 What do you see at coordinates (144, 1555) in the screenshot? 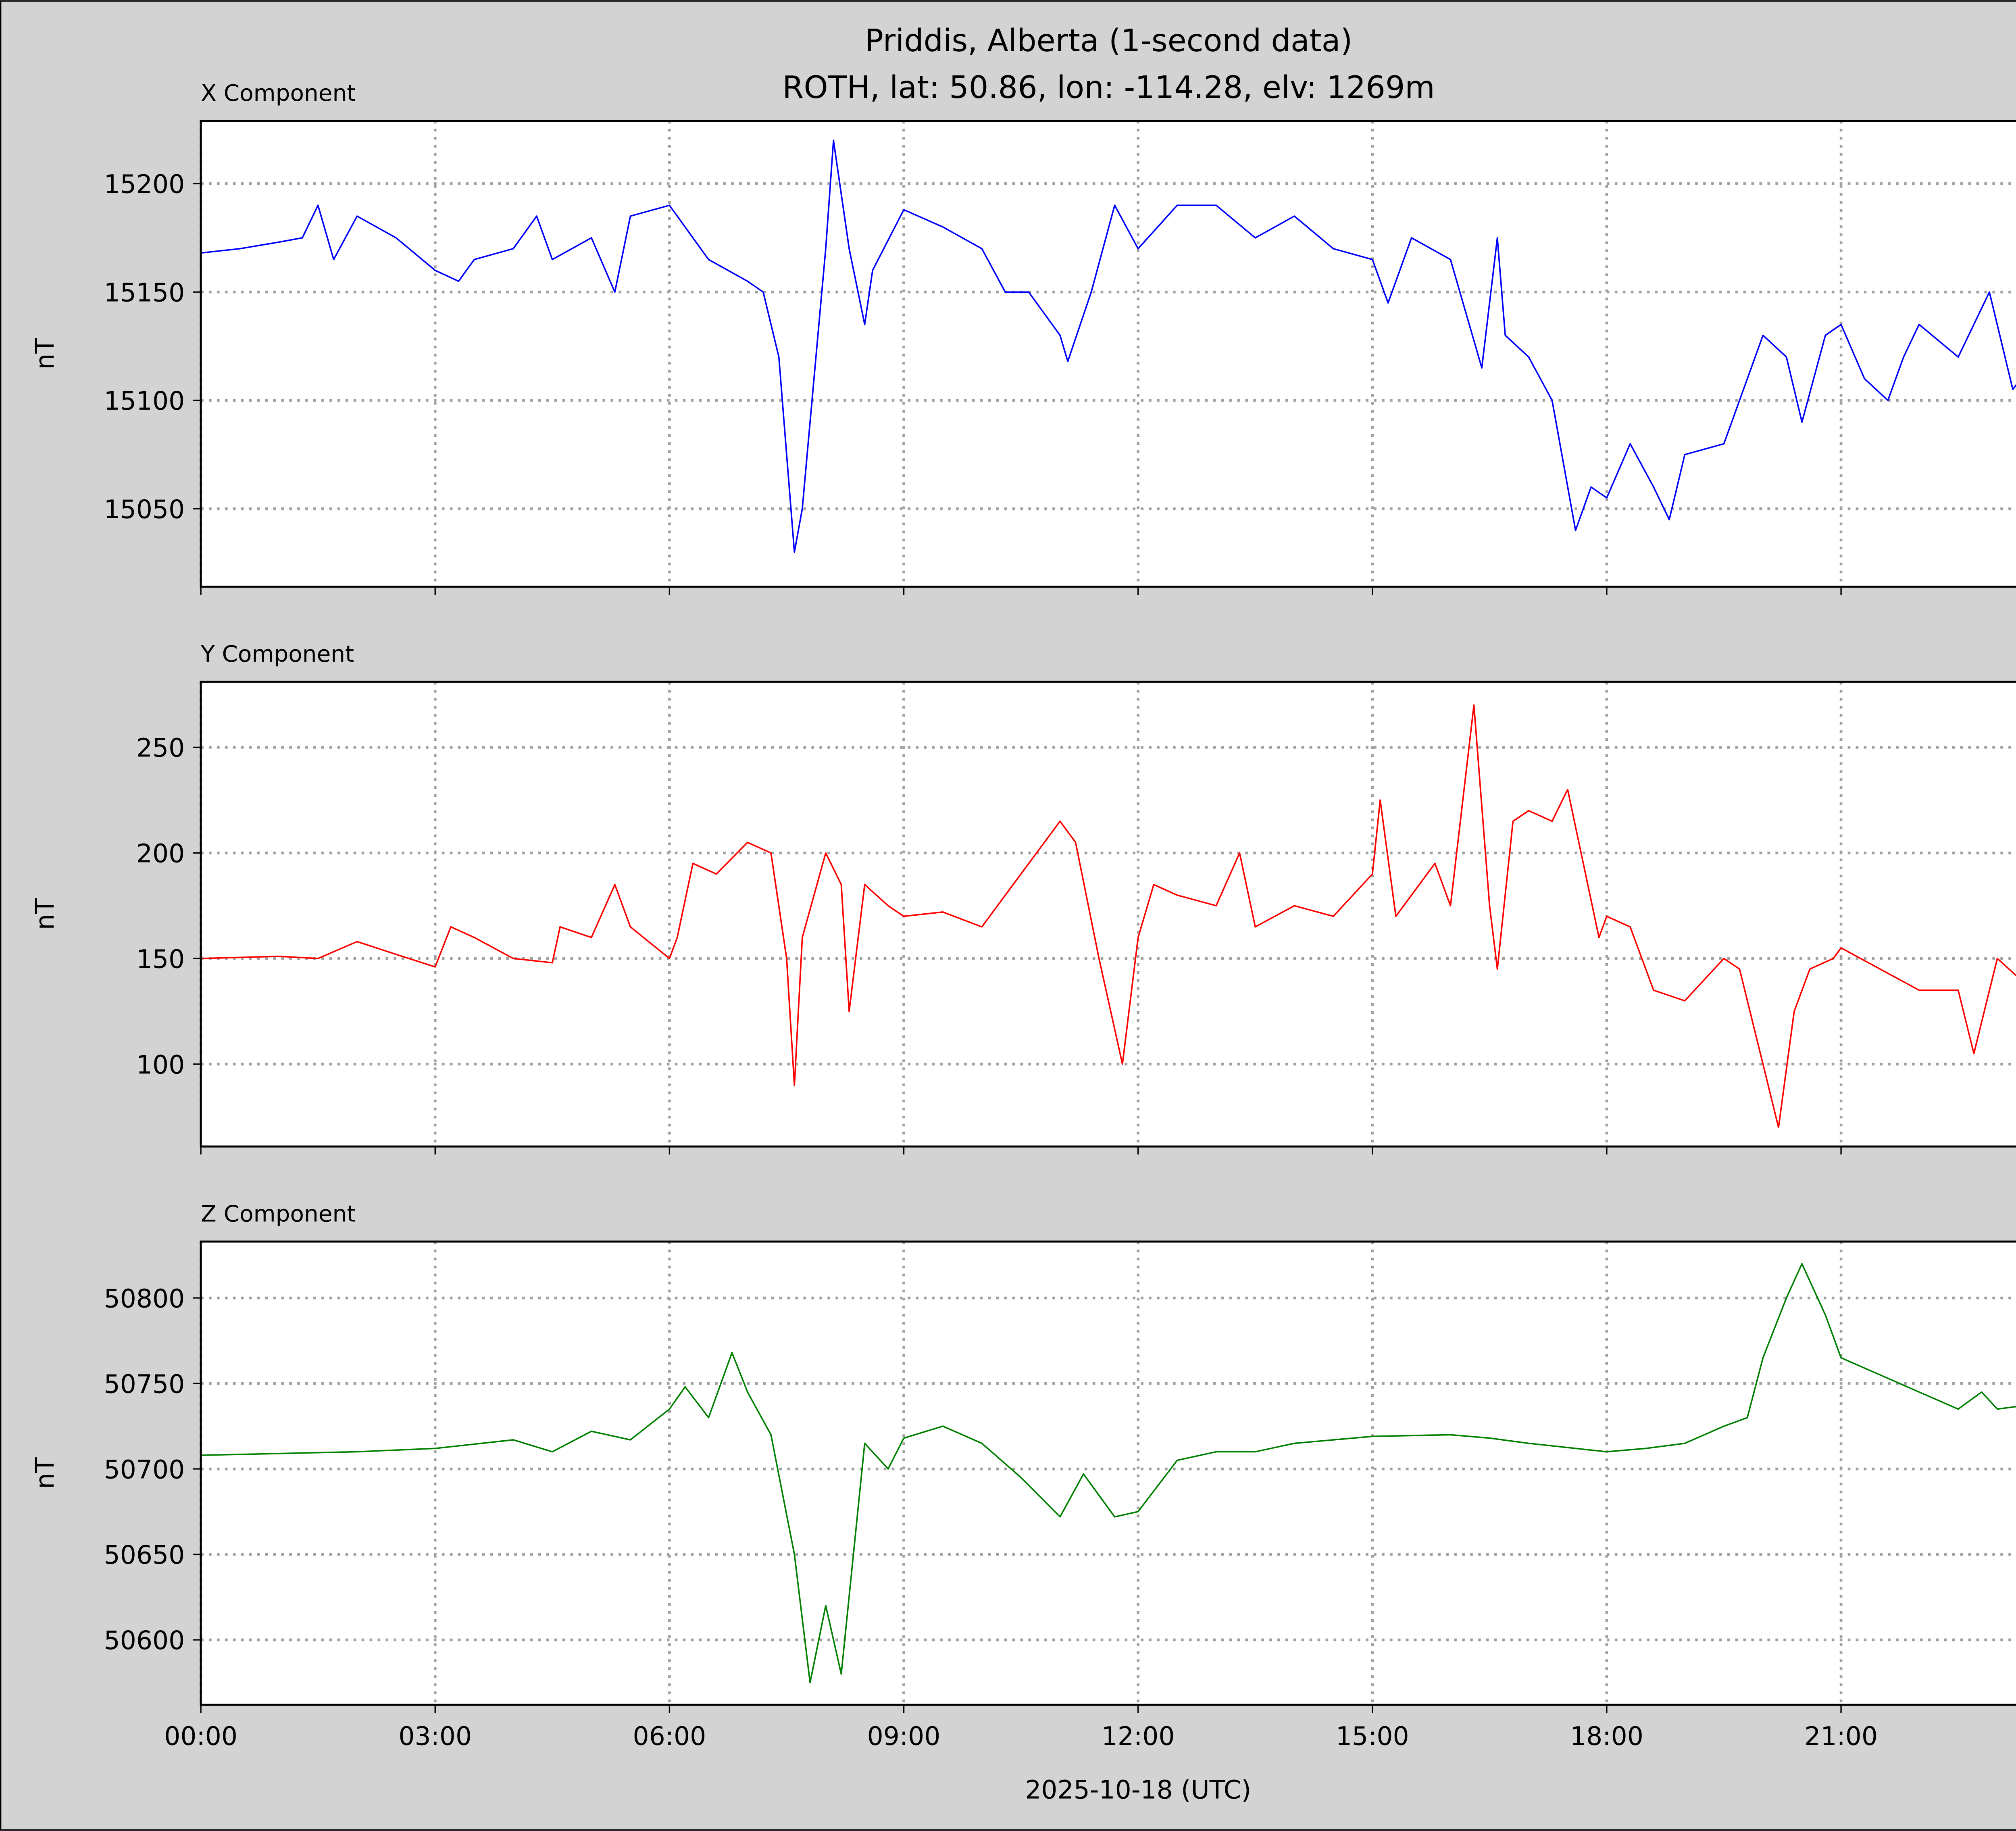
I see `y-tick-label: 50650` at bounding box center [144, 1555].